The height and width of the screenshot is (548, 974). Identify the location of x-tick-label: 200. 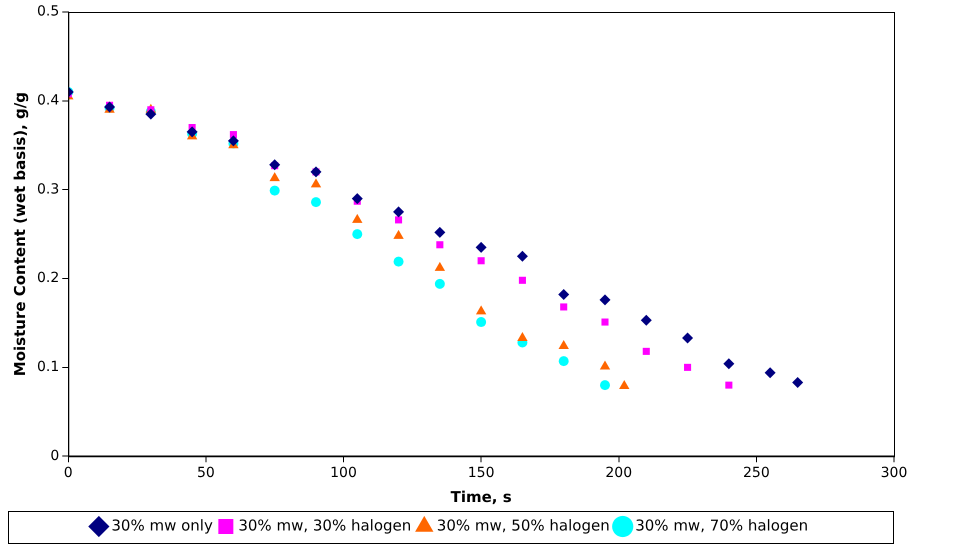
(618, 473).